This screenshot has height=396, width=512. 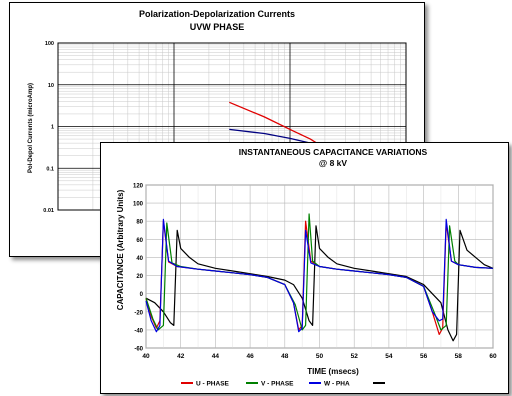 What do you see at coordinates (355, 356) in the screenshot?
I see `x-tick-label: 52` at bounding box center [355, 356].